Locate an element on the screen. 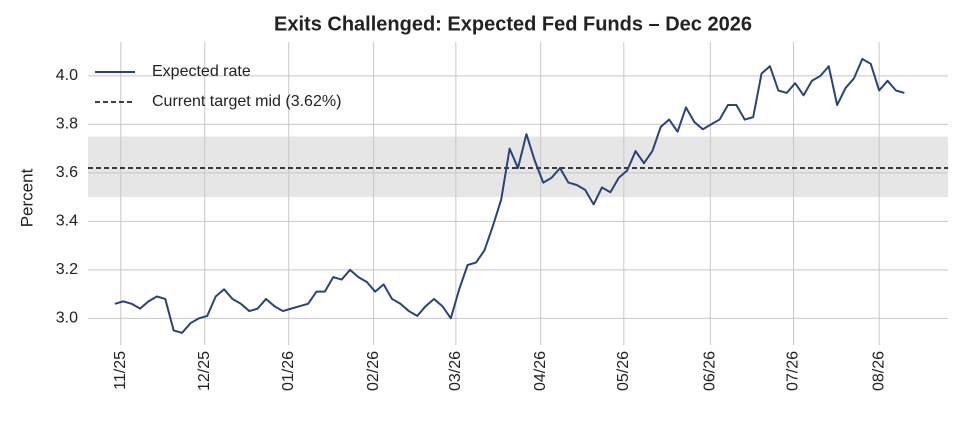 The width and height of the screenshot is (967, 423). x-tick-label: 11/25 is located at coordinates (120, 370).